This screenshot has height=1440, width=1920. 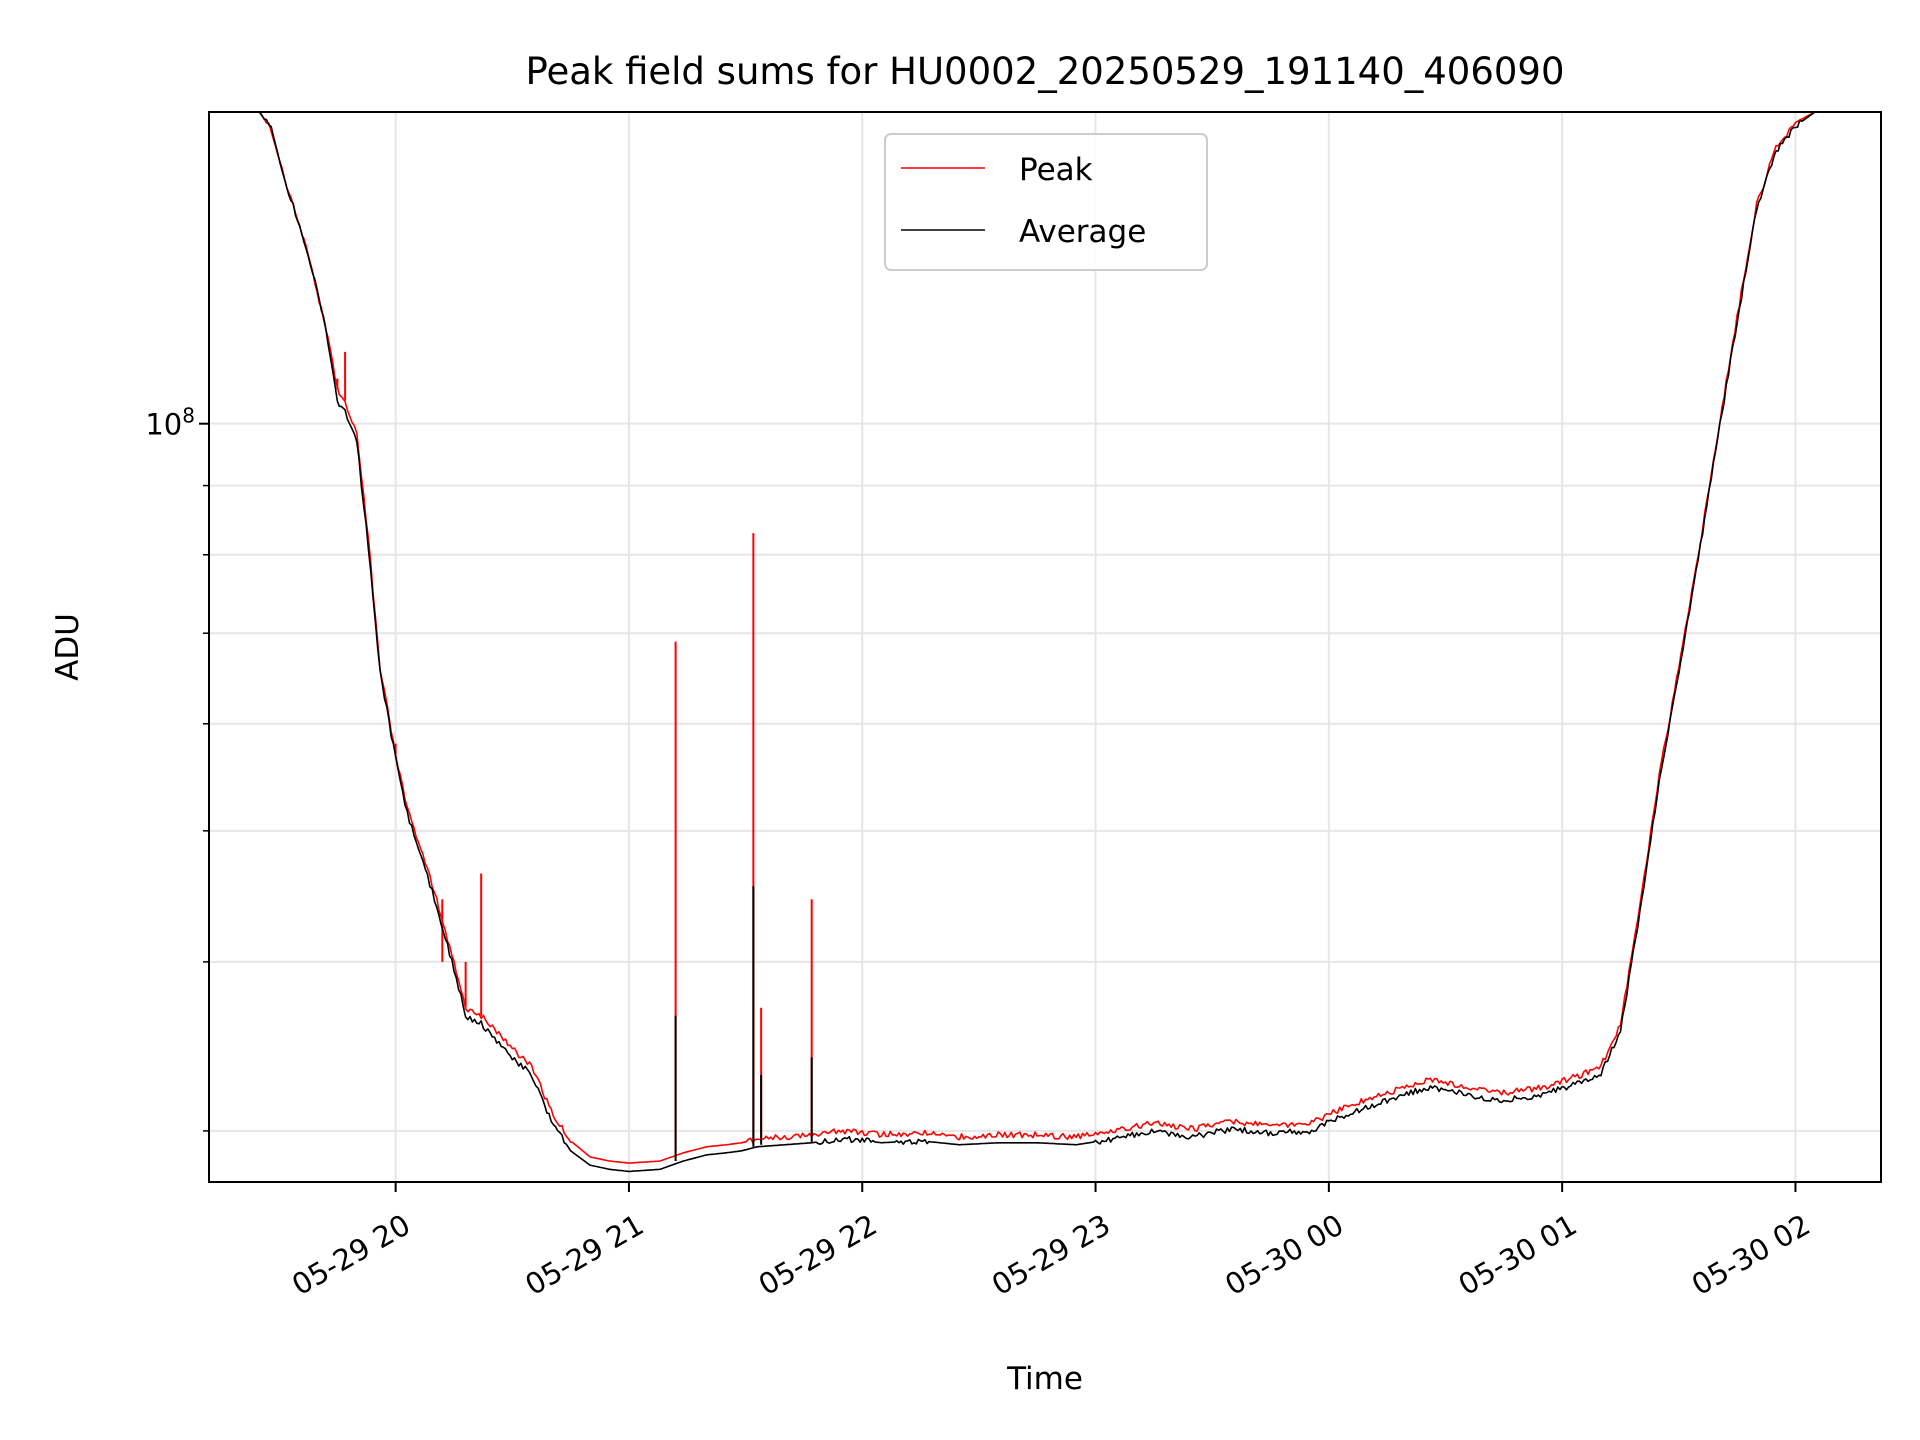 I want to click on legend-label-average: Average, so click(x=1082, y=232).